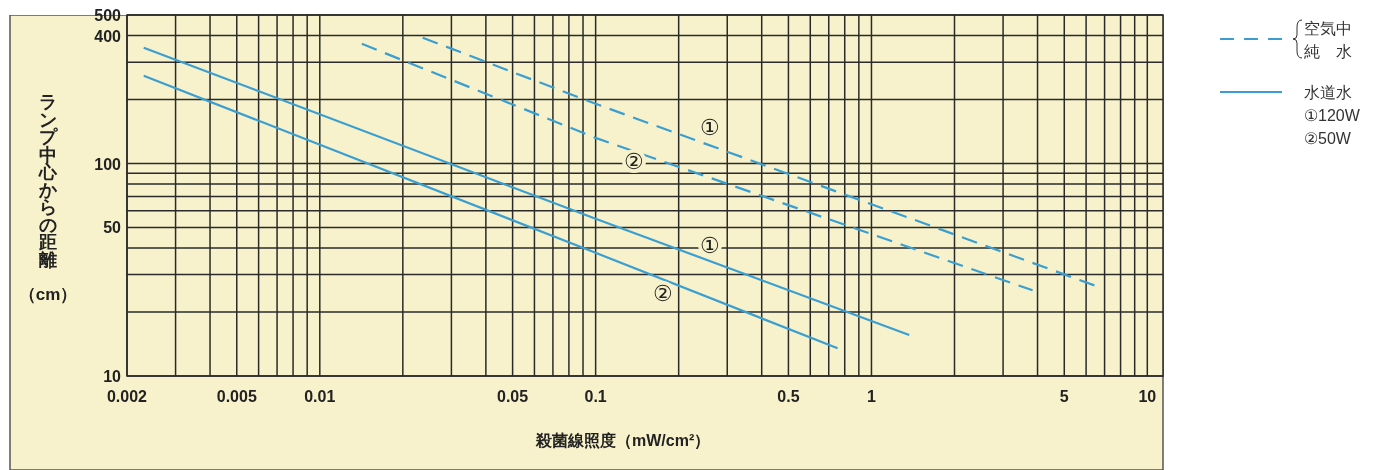 This screenshot has width=1388, height=470. I want to click on x-tick-label: 0.005, so click(236, 396).